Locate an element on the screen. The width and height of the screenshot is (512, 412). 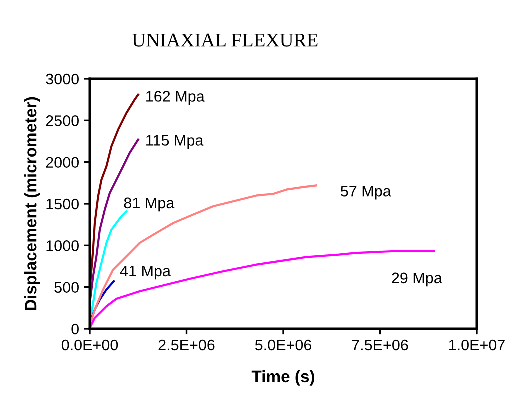
x-tick-label: 0.0E+00 is located at coordinates (90, 345).